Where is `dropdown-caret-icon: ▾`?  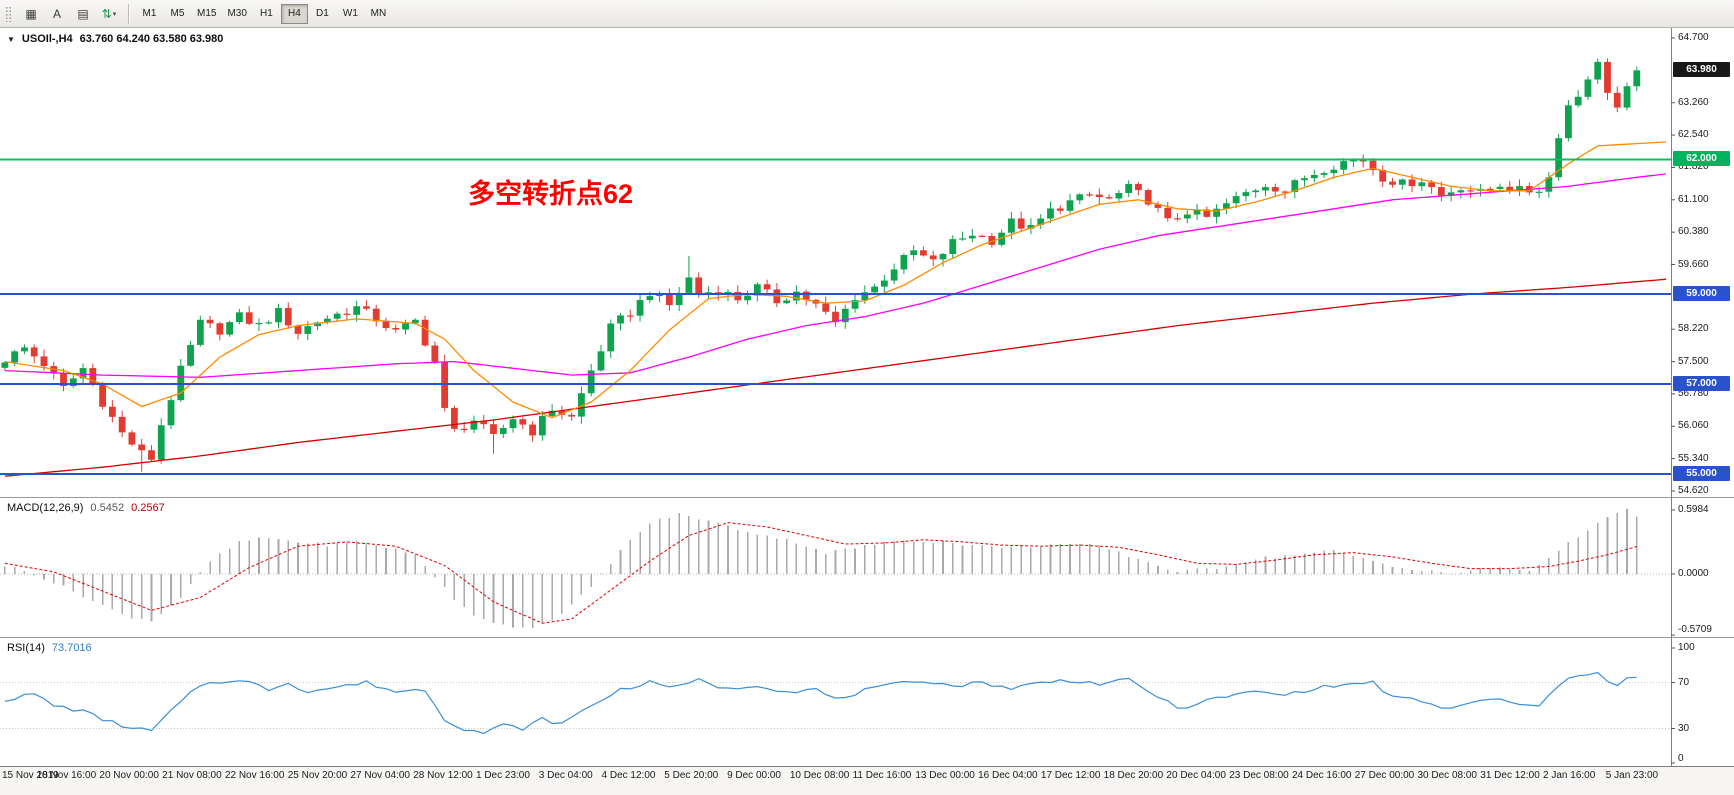 dropdown-caret-icon: ▾ is located at coordinates (114, 14).